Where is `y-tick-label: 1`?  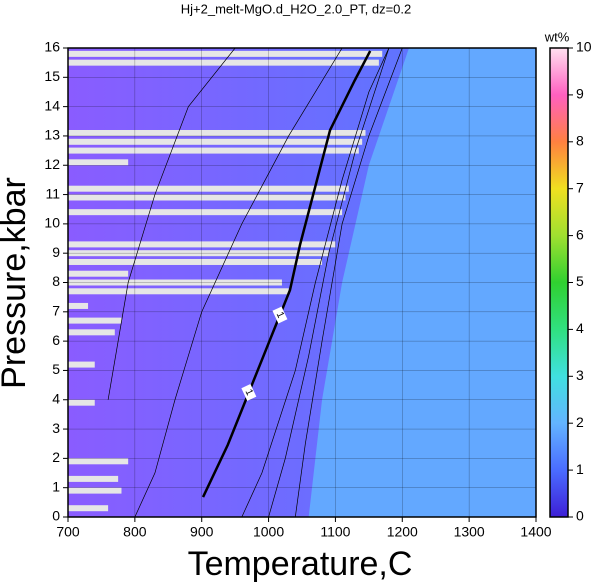 y-tick-label: 1 is located at coordinates (56, 486).